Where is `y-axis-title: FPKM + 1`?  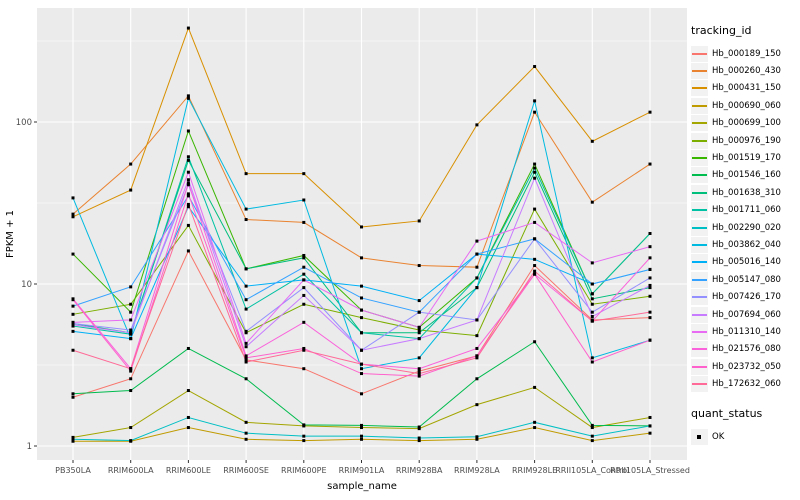
y-axis-title: FPKM + 1 is located at coordinates (10, 234).